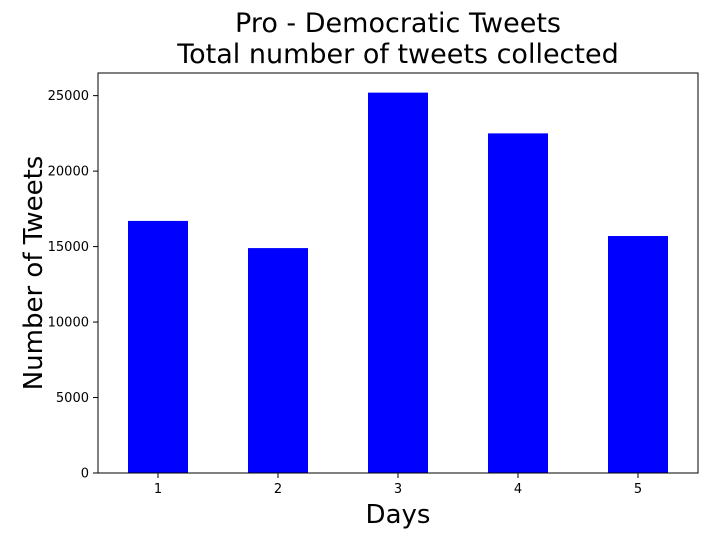 The width and height of the screenshot is (707, 540). I want to click on x-tick-label: 2, so click(278, 489).